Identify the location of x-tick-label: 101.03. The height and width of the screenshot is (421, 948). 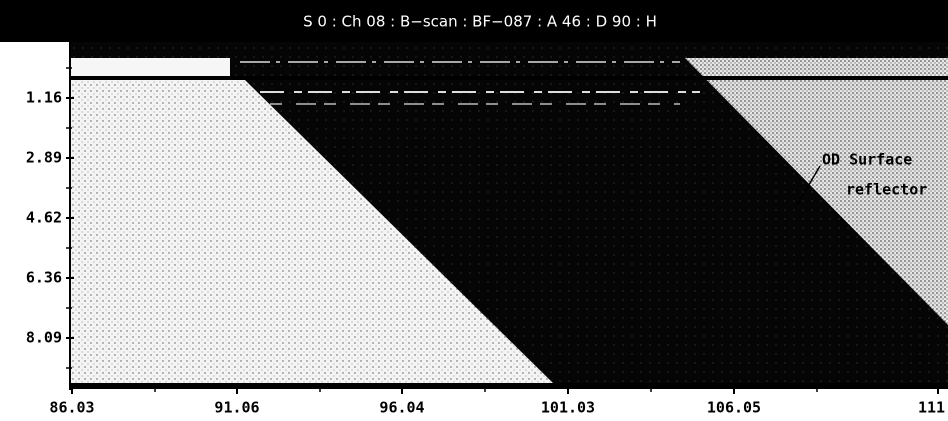
(568, 408).